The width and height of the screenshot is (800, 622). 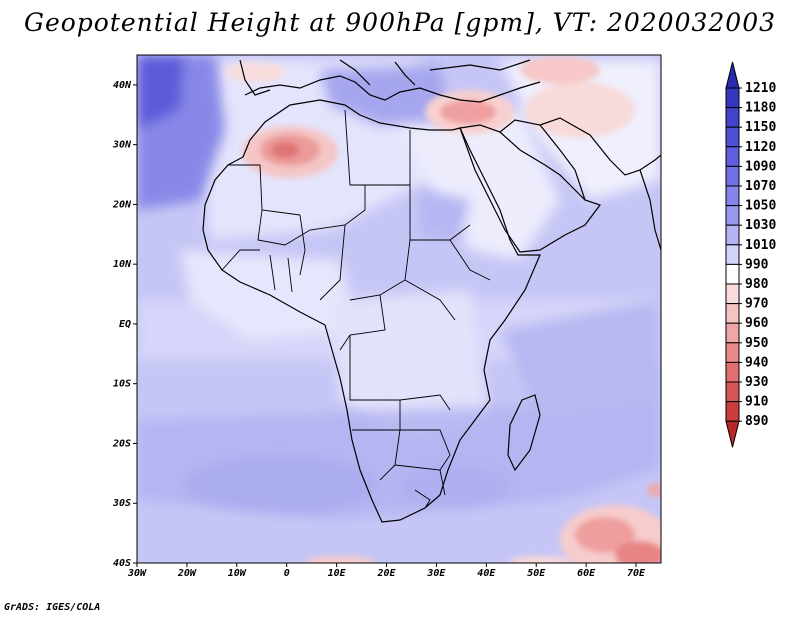 I want to click on colorbar-top-arrow, so click(x=732, y=75).